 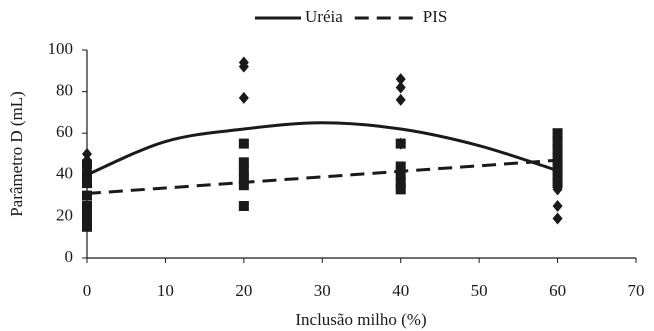 What do you see at coordinates (64, 90) in the screenshot?
I see `y-tick-label: 80` at bounding box center [64, 90].